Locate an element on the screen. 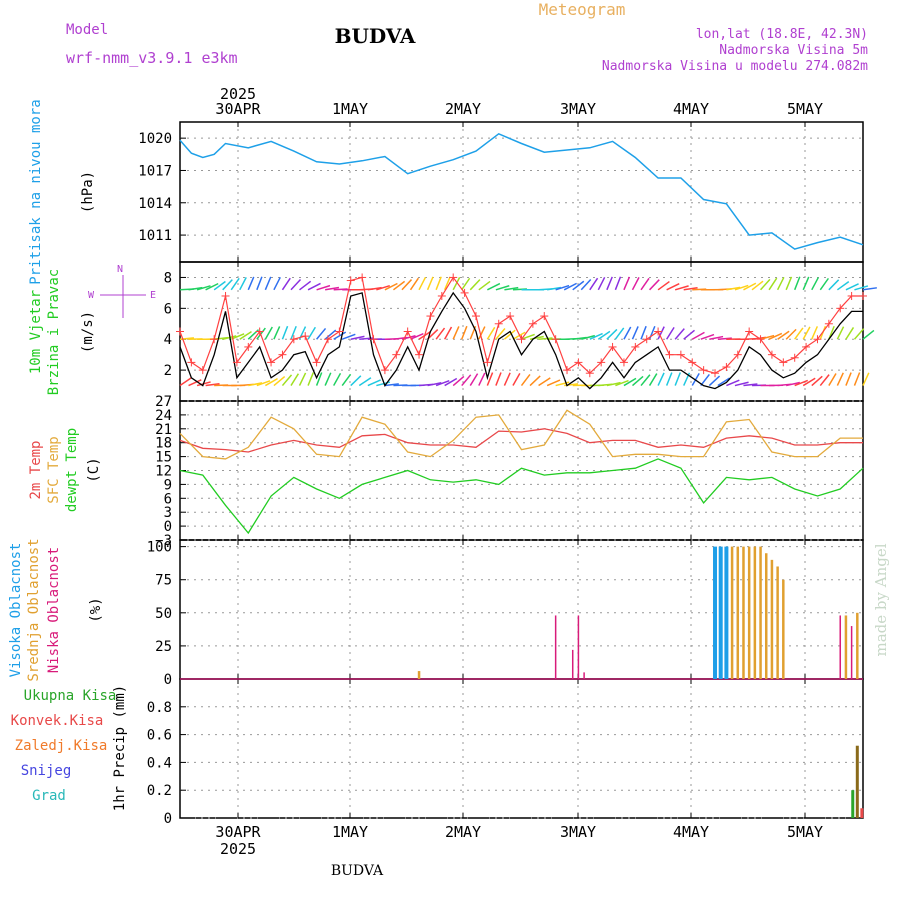  credit-text: made by Angel is located at coordinates (881, 599).